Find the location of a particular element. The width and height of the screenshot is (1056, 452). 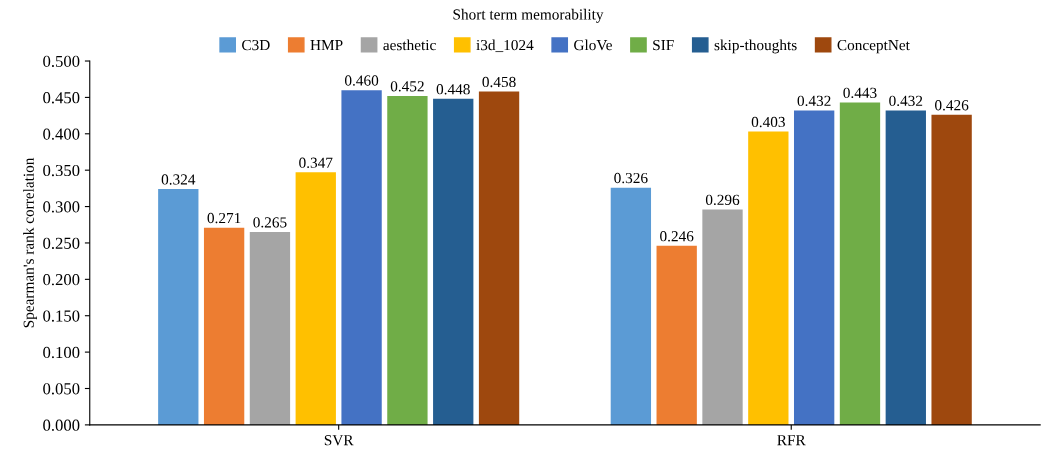

data-label: 0.296 is located at coordinates (722, 200).